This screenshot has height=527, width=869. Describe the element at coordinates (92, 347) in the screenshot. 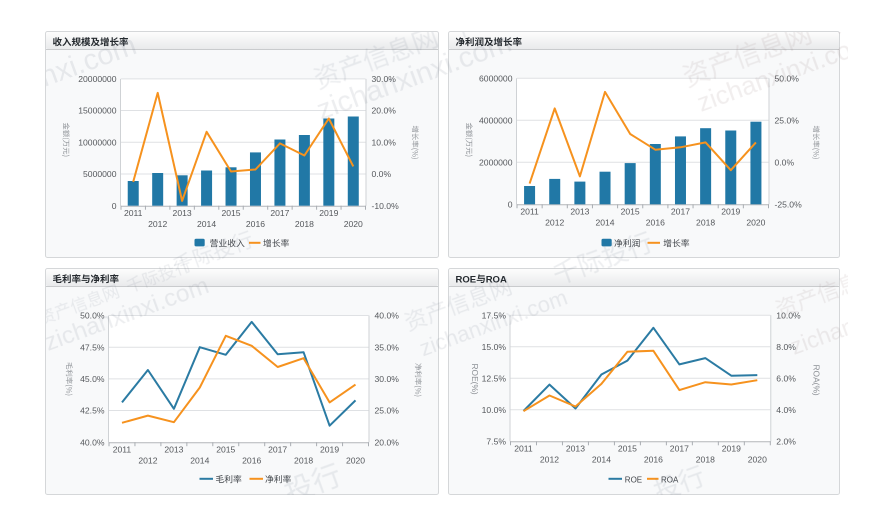

I see `svg-text: 47.5%` at that location.